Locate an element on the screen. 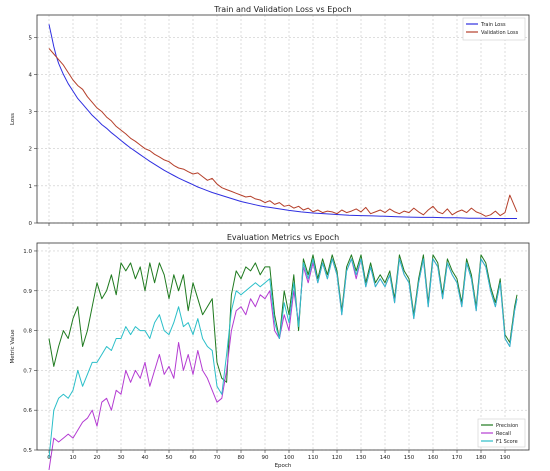 Image resolution: width=550 pixels, height=471 pixels. metrics-chart-legend-f1-score-label: F1 Score is located at coordinates (507, 442).